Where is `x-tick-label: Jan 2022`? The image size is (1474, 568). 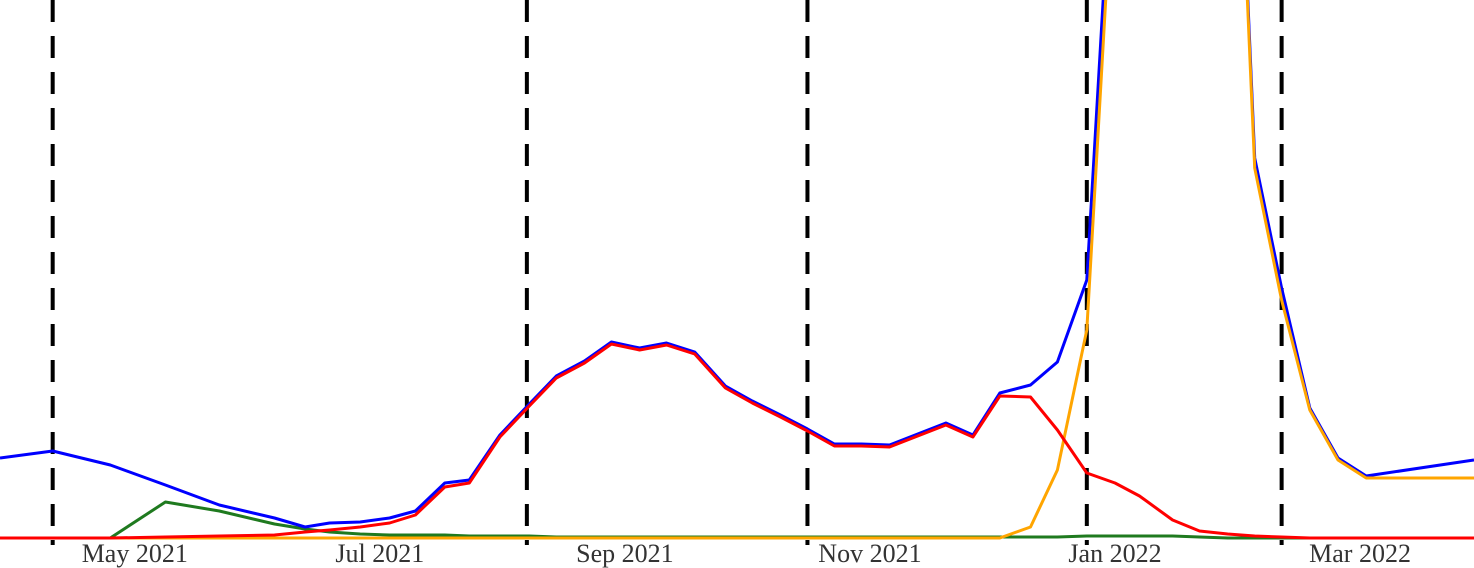
x-tick-label: Jan 2022 is located at coordinates (1114, 553).